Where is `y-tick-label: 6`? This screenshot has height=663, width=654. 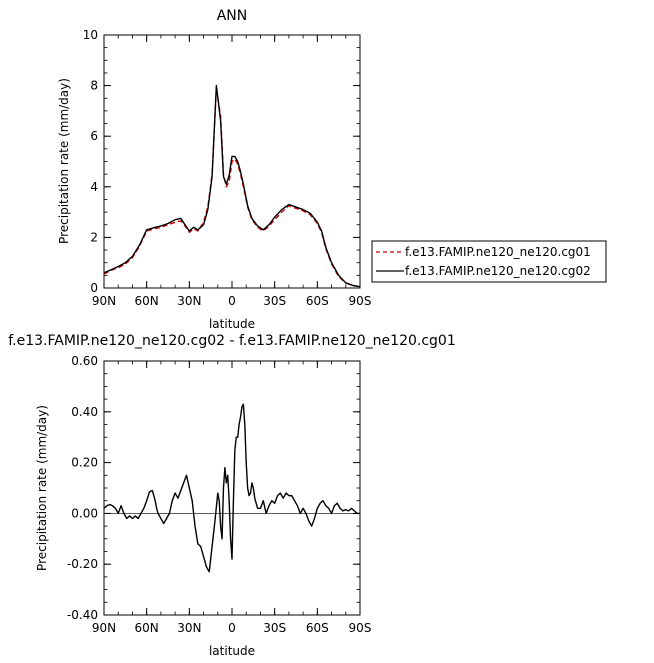
y-tick-label: 6 is located at coordinates (94, 136).